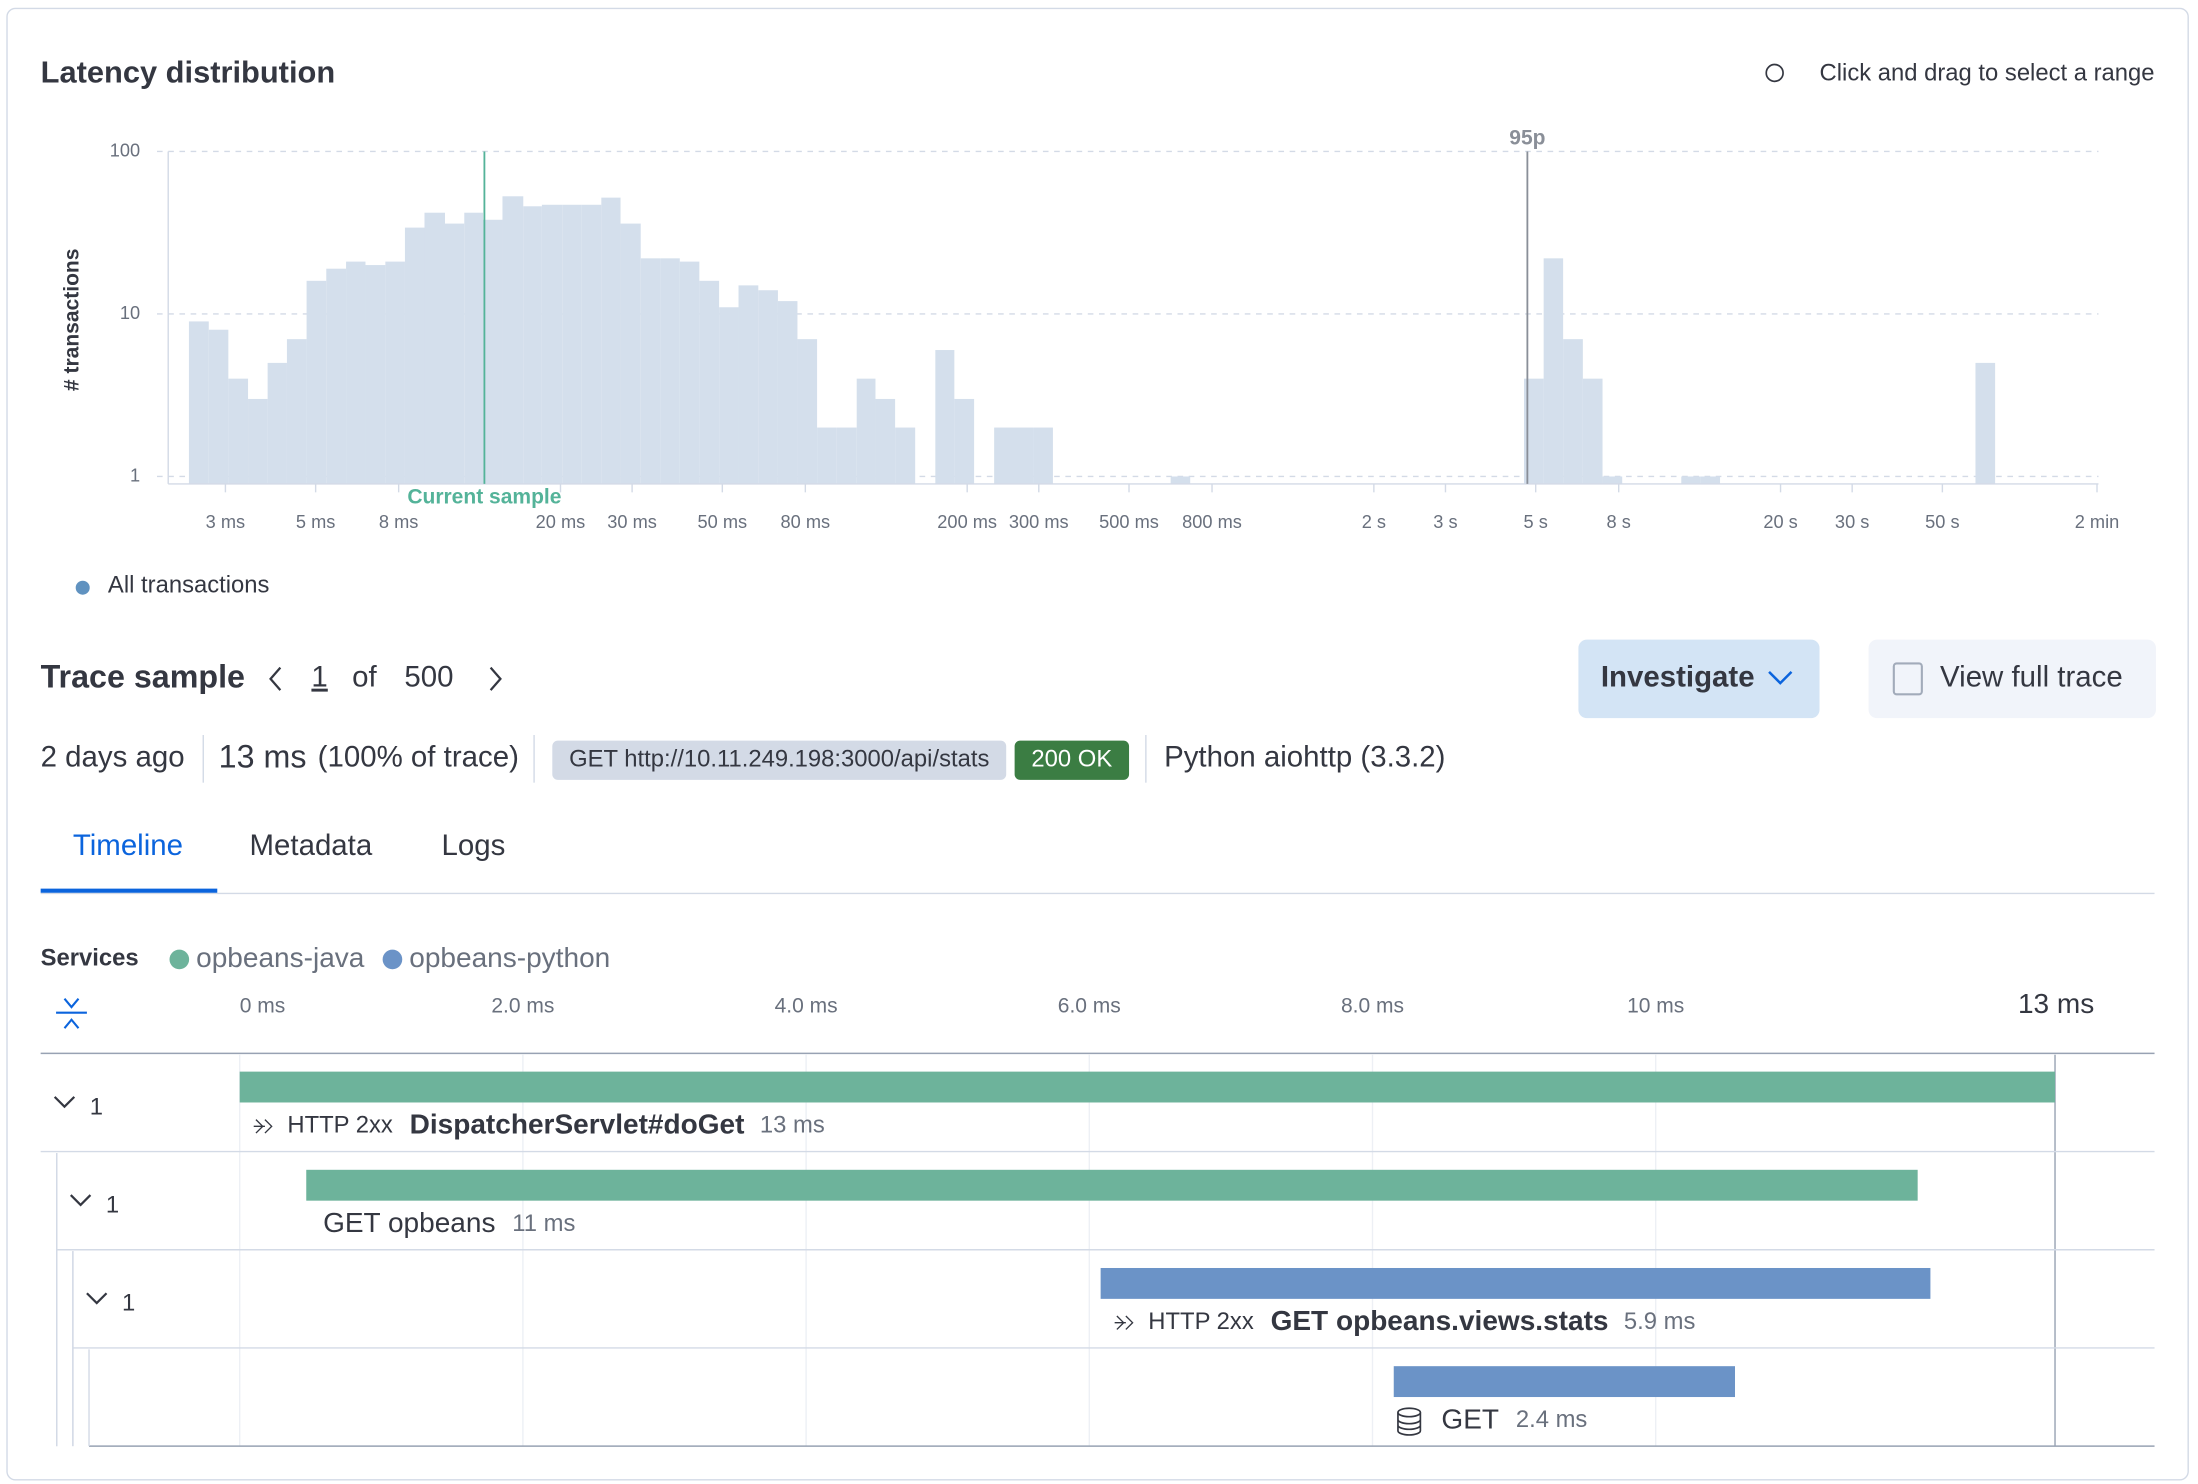 The width and height of the screenshot is (2198, 1484). What do you see at coordinates (1536, 522) in the screenshot?
I see `x-tick-label: 5 s` at bounding box center [1536, 522].